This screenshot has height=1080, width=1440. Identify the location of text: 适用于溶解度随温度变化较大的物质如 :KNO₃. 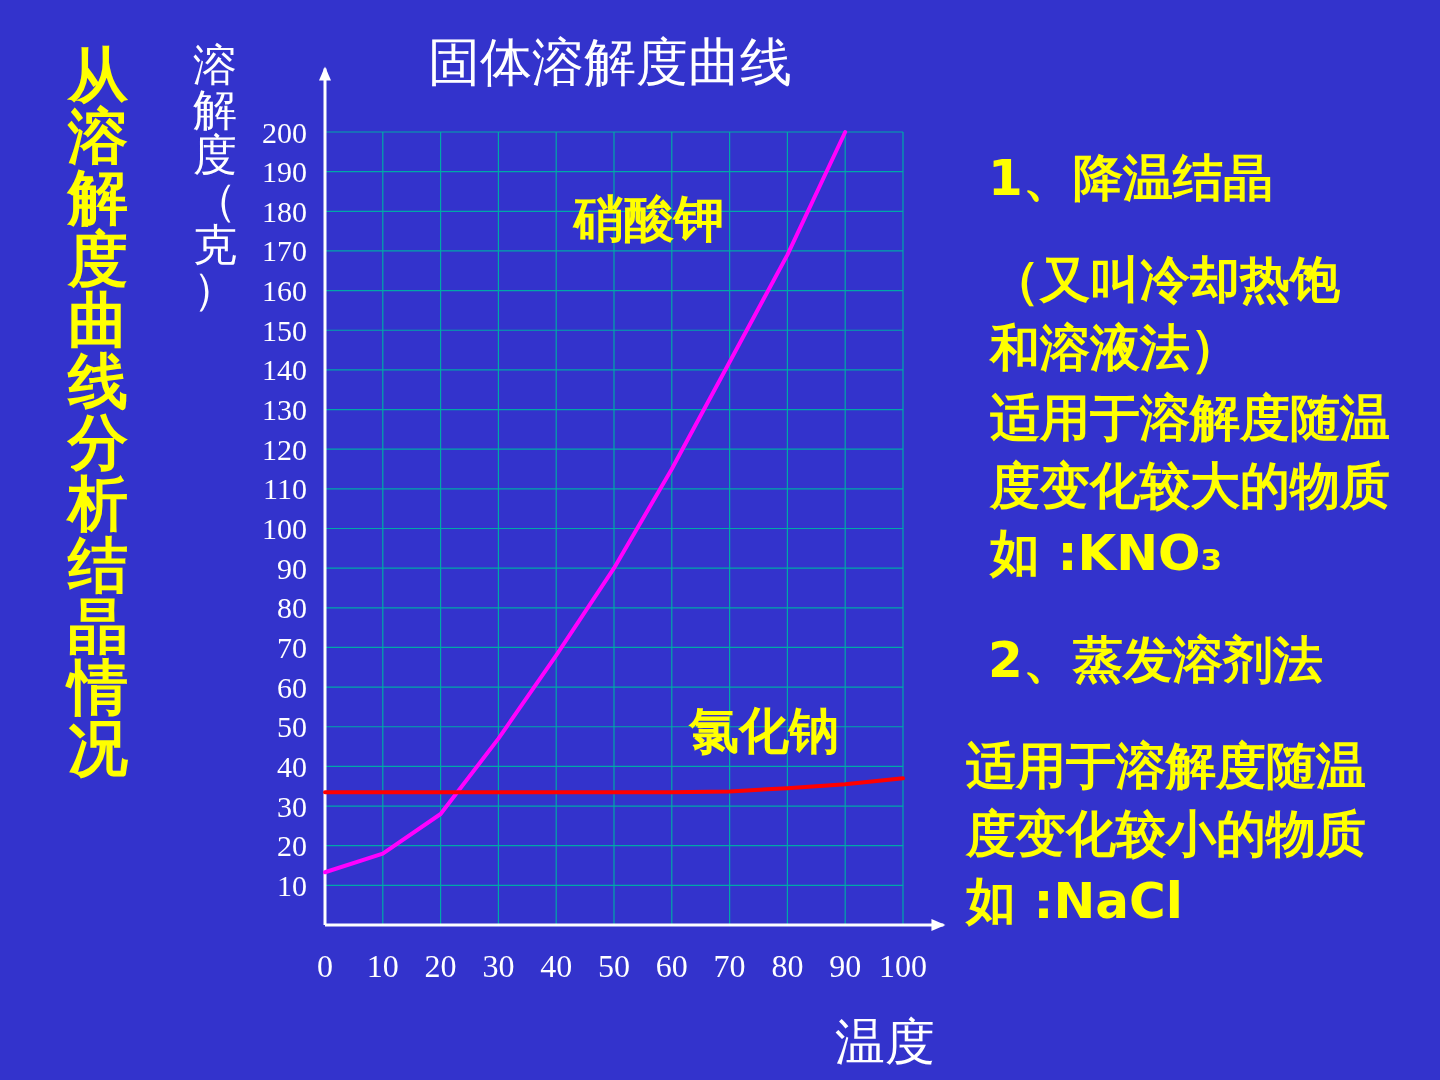
(1189, 485).